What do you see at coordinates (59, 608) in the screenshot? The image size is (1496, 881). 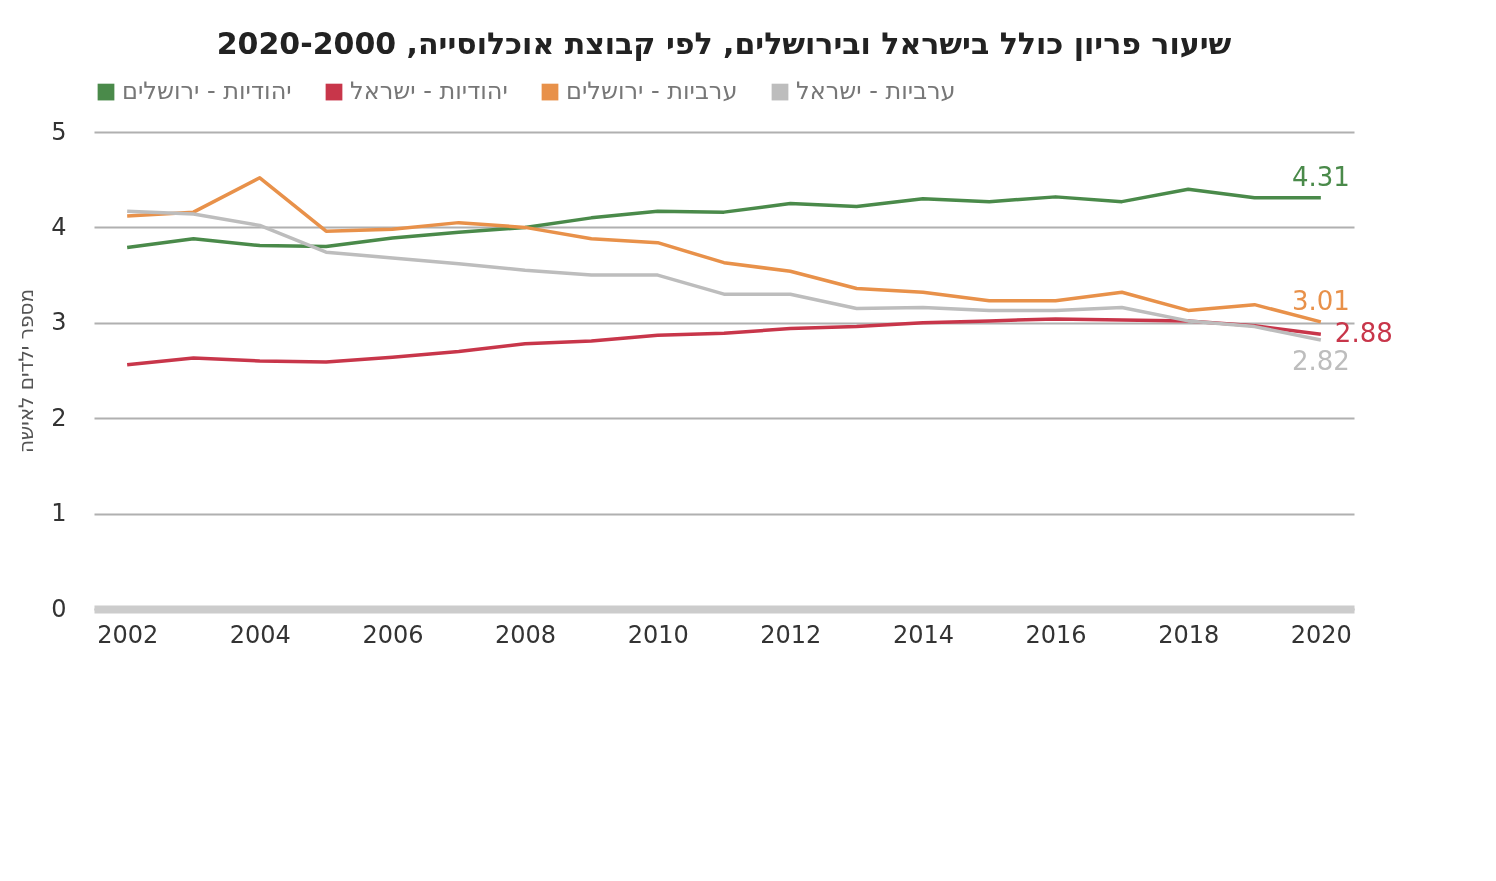 I see `y-tick-label: 0` at bounding box center [59, 608].